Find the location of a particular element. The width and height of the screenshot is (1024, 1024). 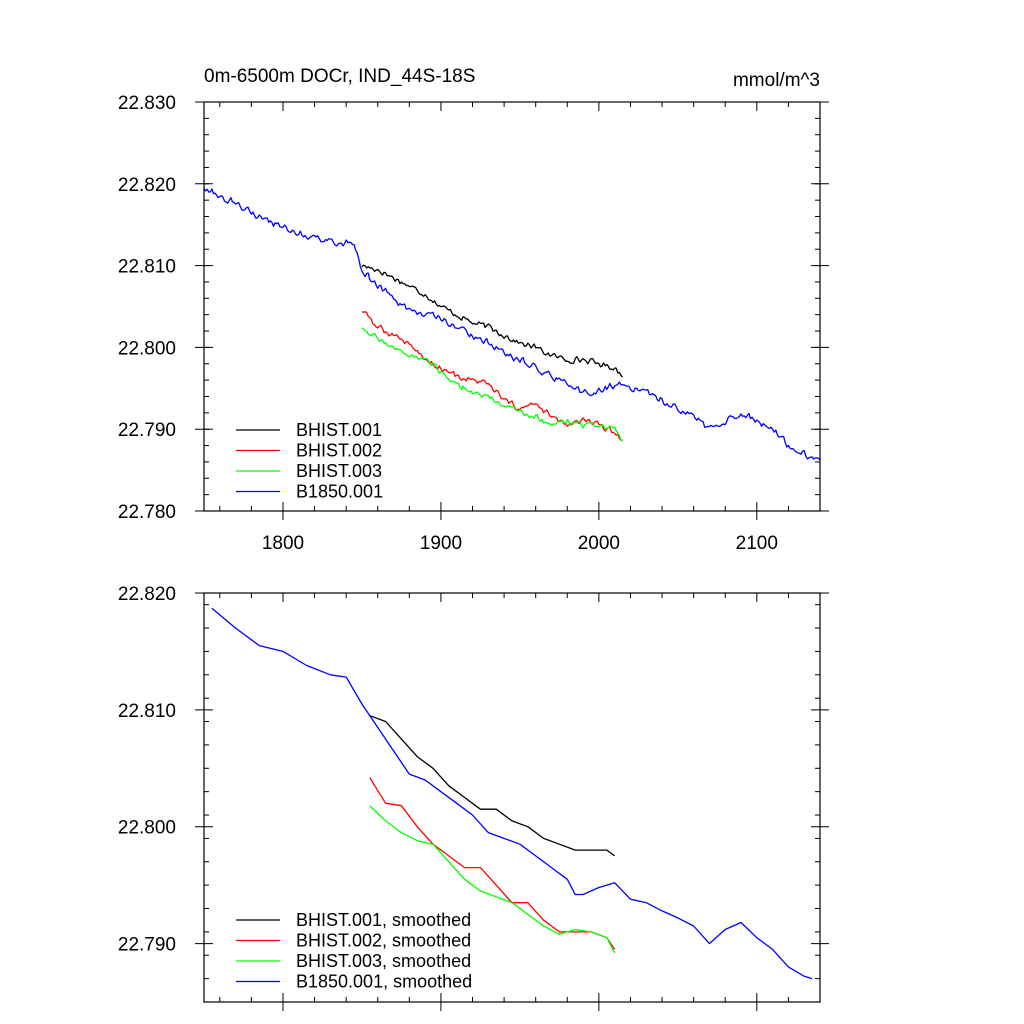

legend-label: BHIST.001 is located at coordinates (339, 430).